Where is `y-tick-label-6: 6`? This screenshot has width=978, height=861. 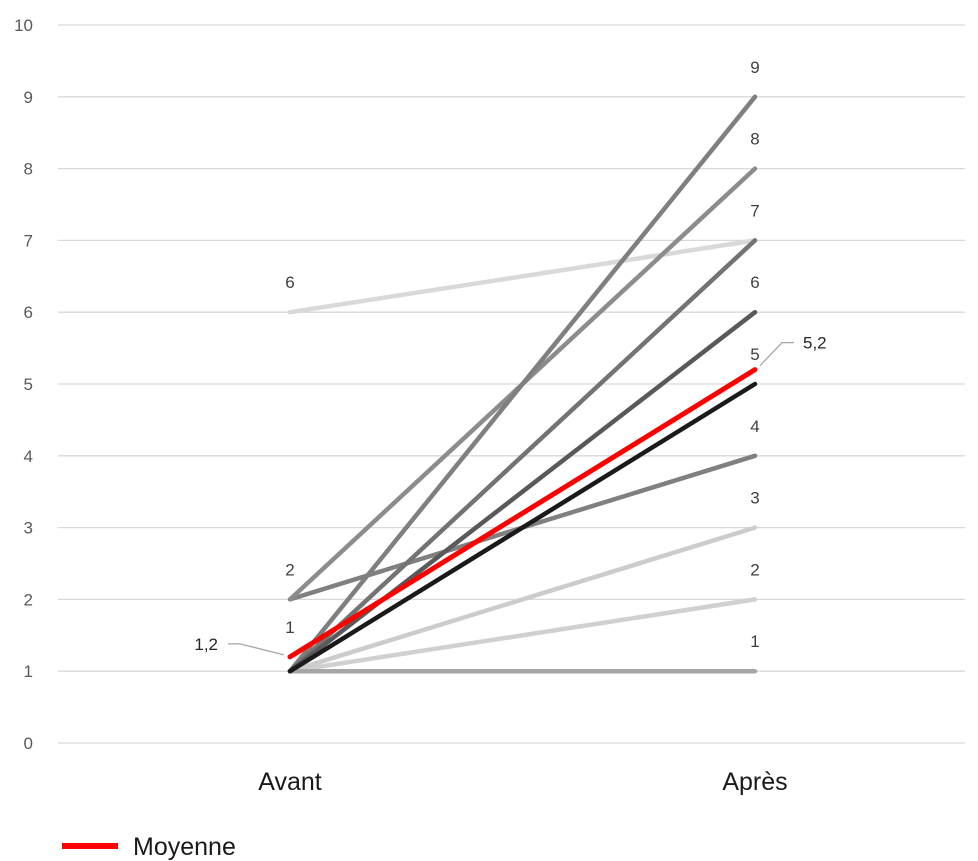
y-tick-label-6: 6 is located at coordinates (28, 312).